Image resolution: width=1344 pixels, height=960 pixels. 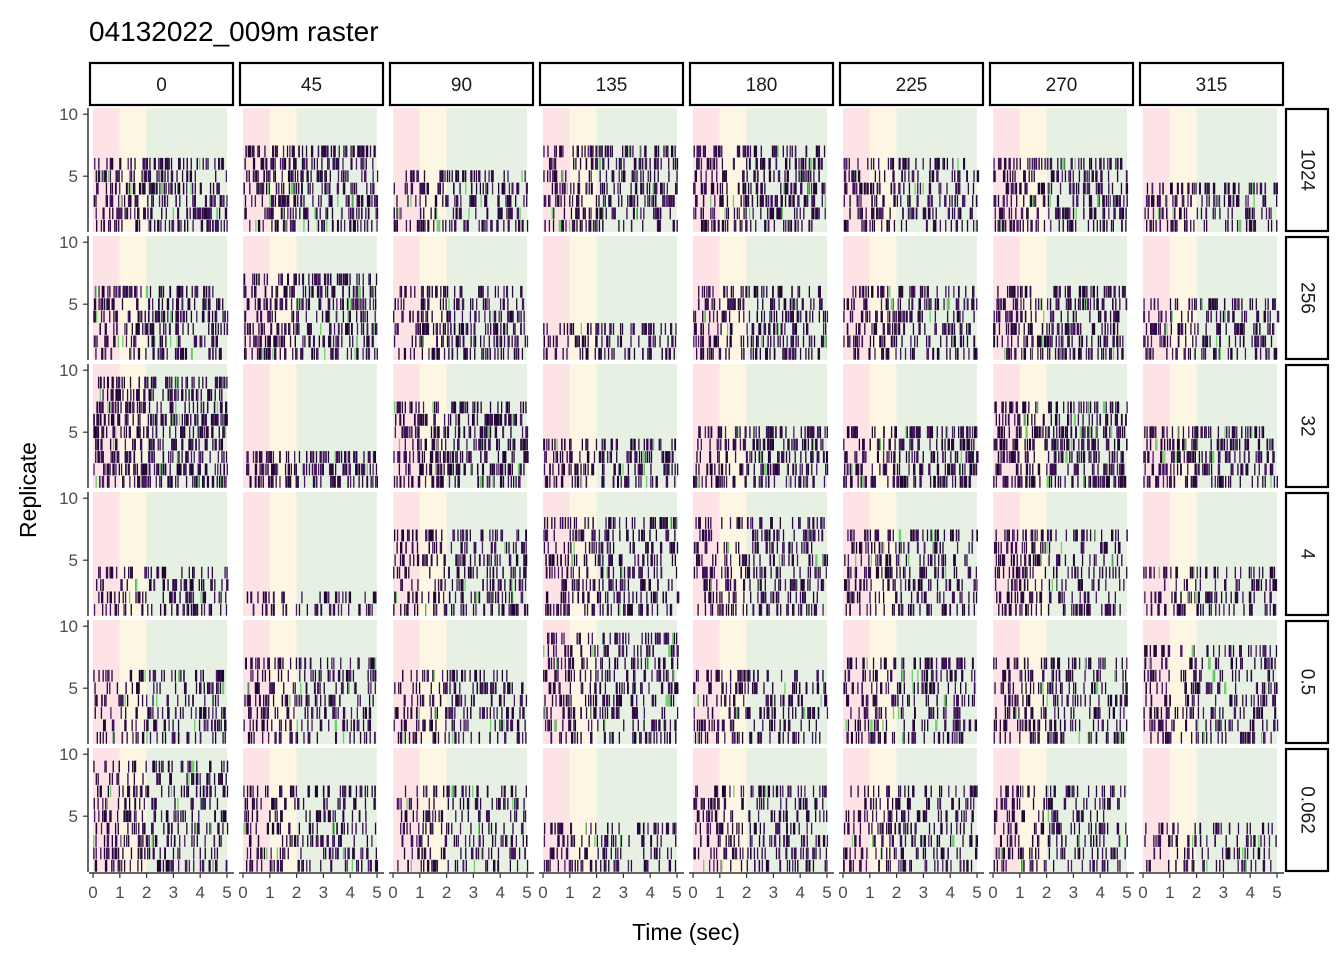 I want to click on chart-title: 04132022_009m raster, so click(x=234, y=31).